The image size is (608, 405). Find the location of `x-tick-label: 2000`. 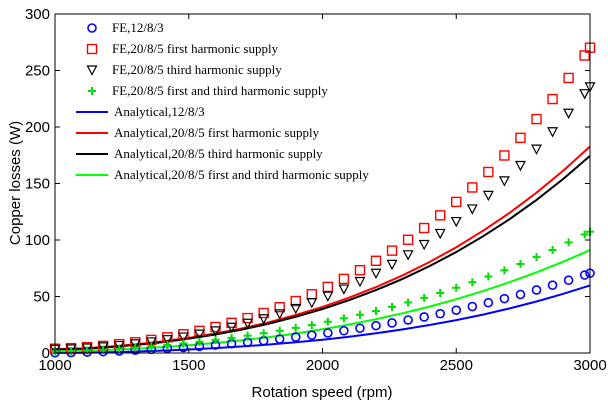

x-tick-label: 2000 is located at coordinates (322, 365).